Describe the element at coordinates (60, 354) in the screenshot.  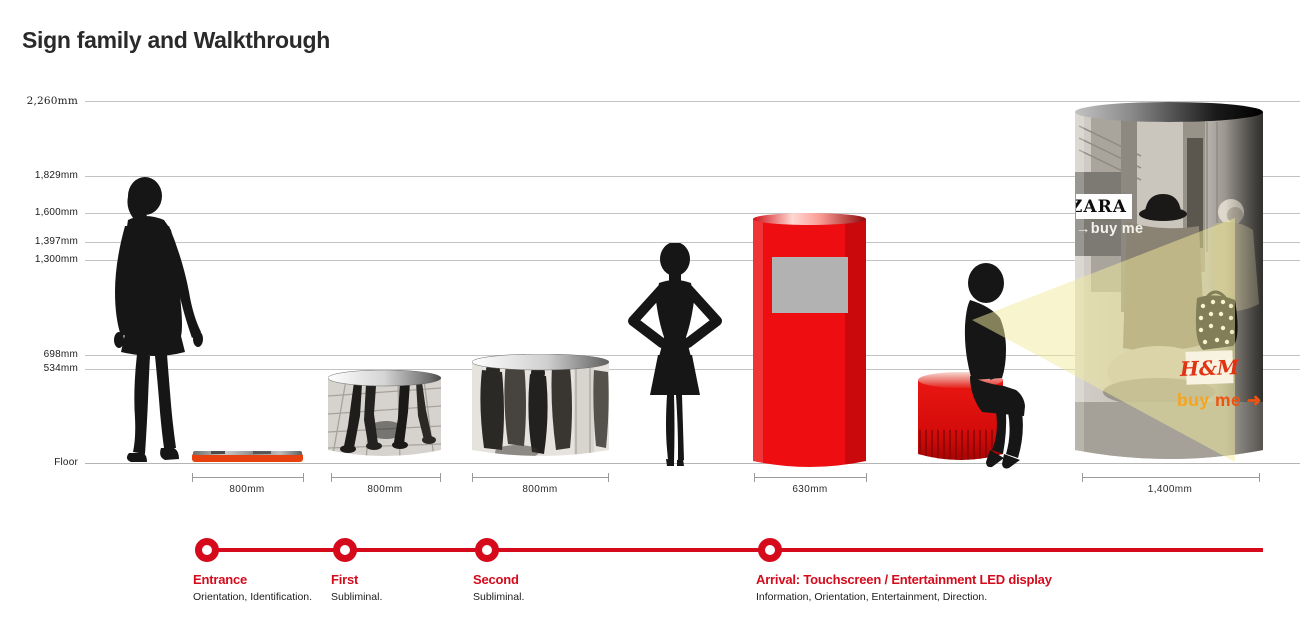
I see `height-label-698: 698mm` at that location.